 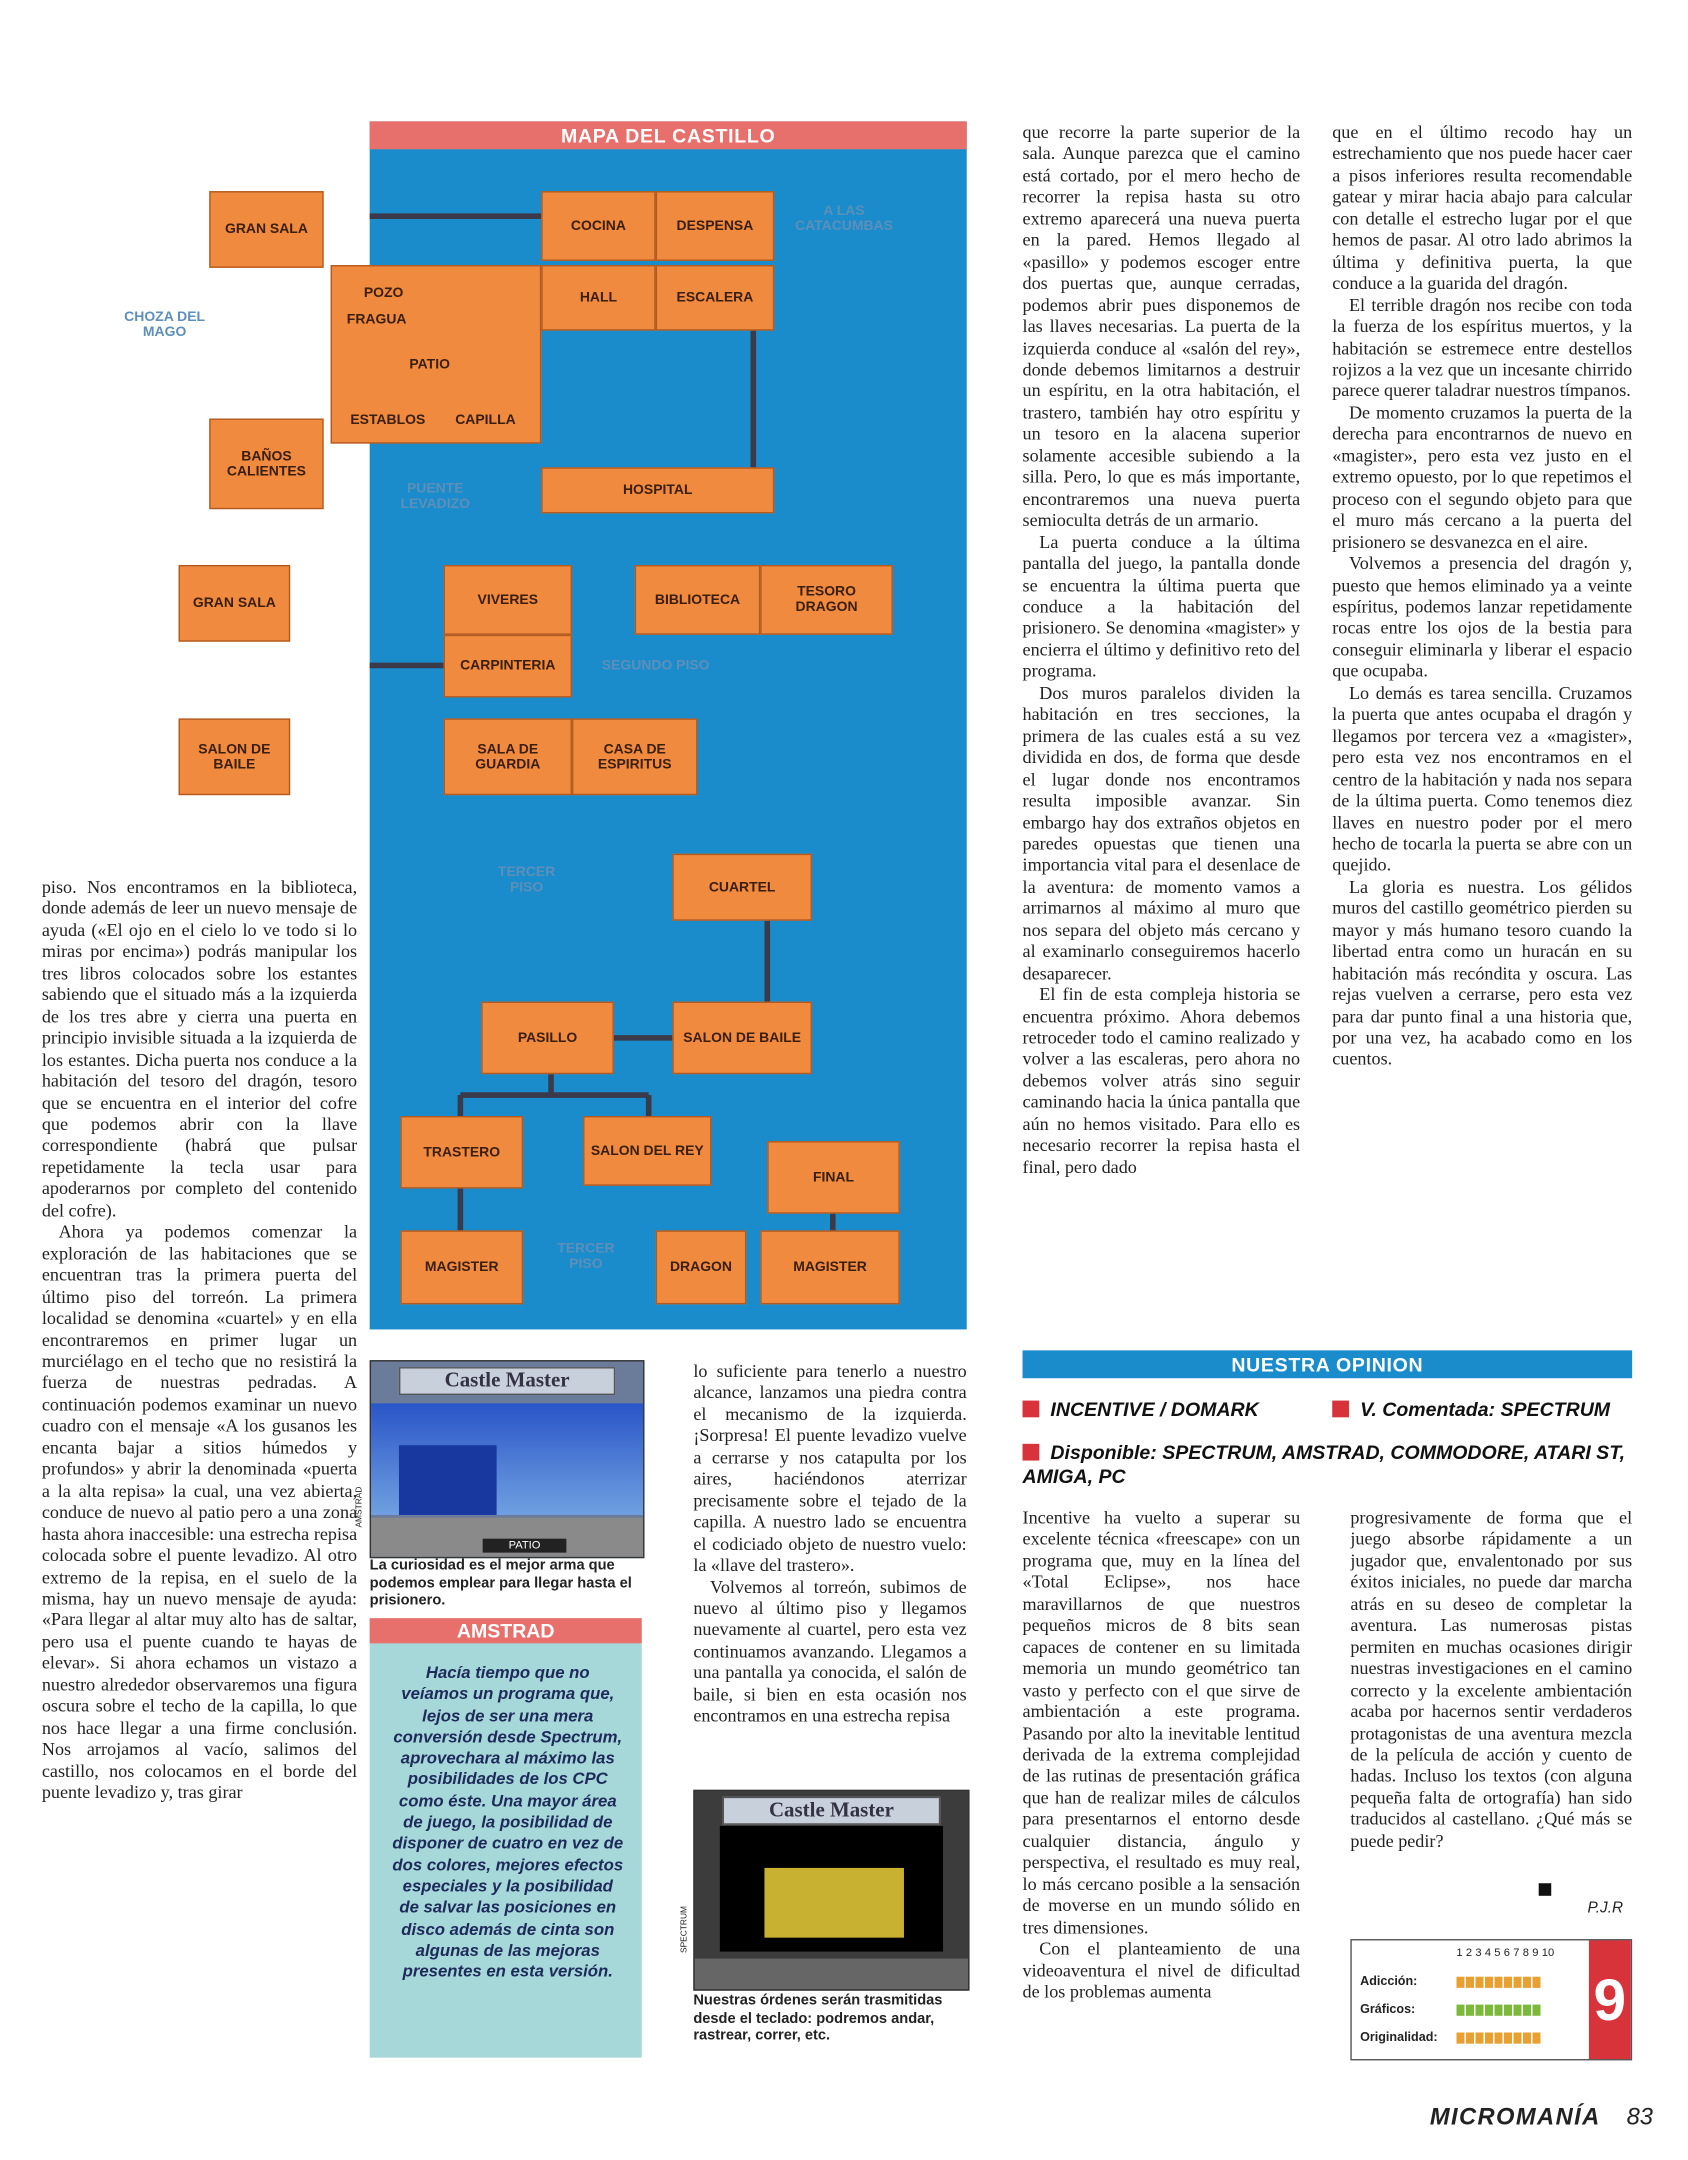 What do you see at coordinates (668, 135) in the screenshot?
I see `map-title: MAPA DEL CASTILLO` at bounding box center [668, 135].